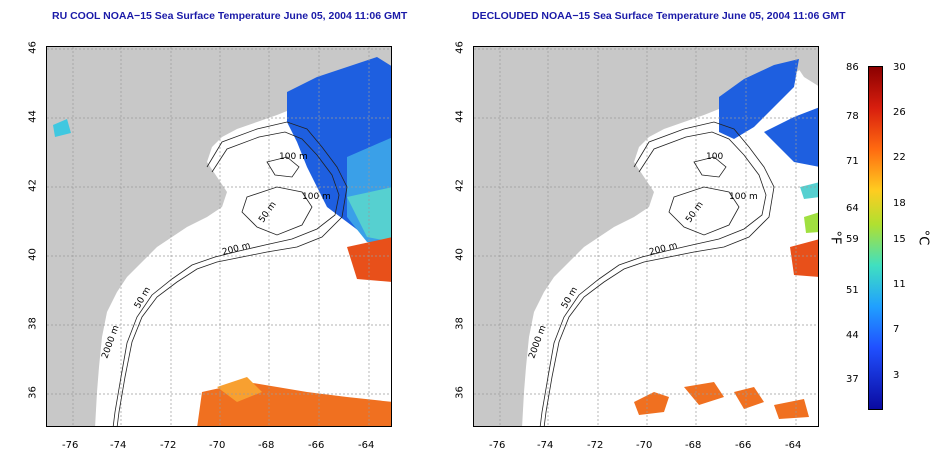  Describe the element at coordinates (852, 208) in the screenshot. I see `colorbar-f-label: 64` at that location.